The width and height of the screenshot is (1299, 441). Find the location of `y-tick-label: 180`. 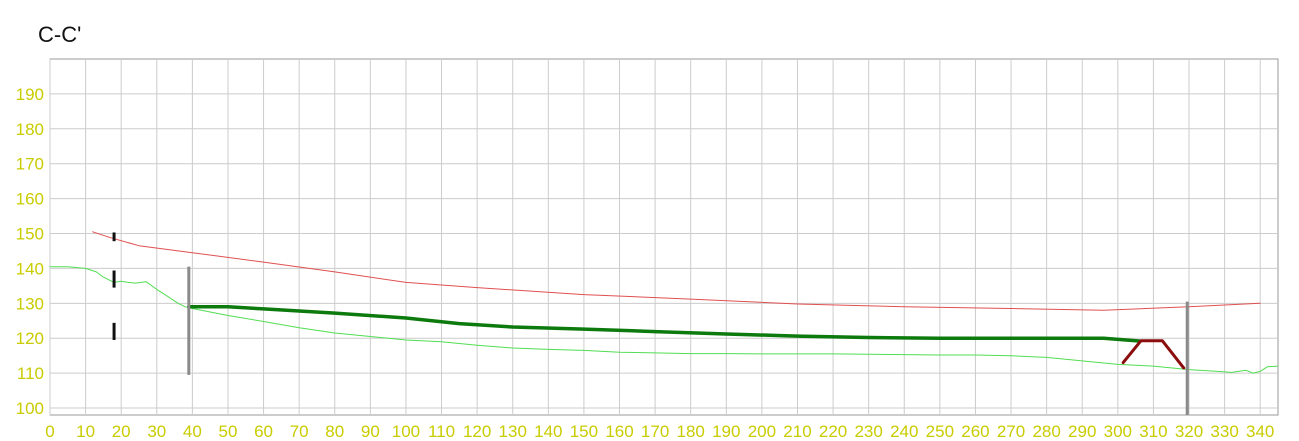

y-tick-label: 180 is located at coordinates (30, 129).